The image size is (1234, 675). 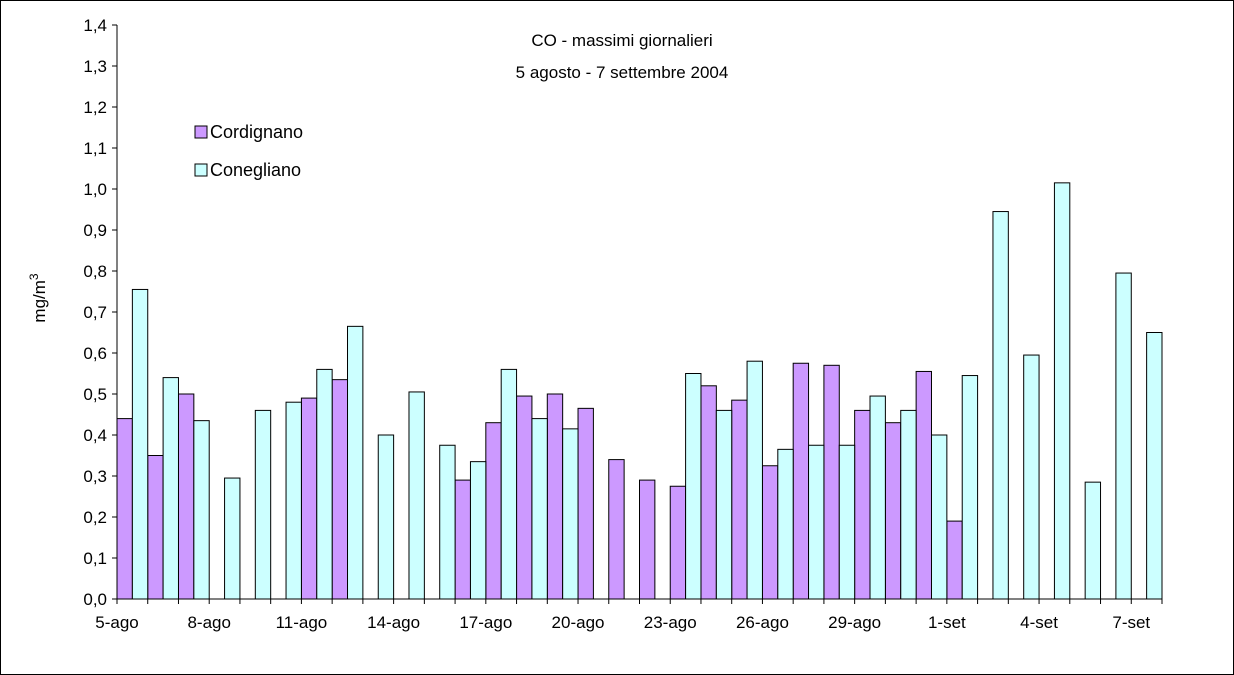 What do you see at coordinates (95, 107) in the screenshot?
I see `y-tick-label: 1,2` at bounding box center [95, 107].